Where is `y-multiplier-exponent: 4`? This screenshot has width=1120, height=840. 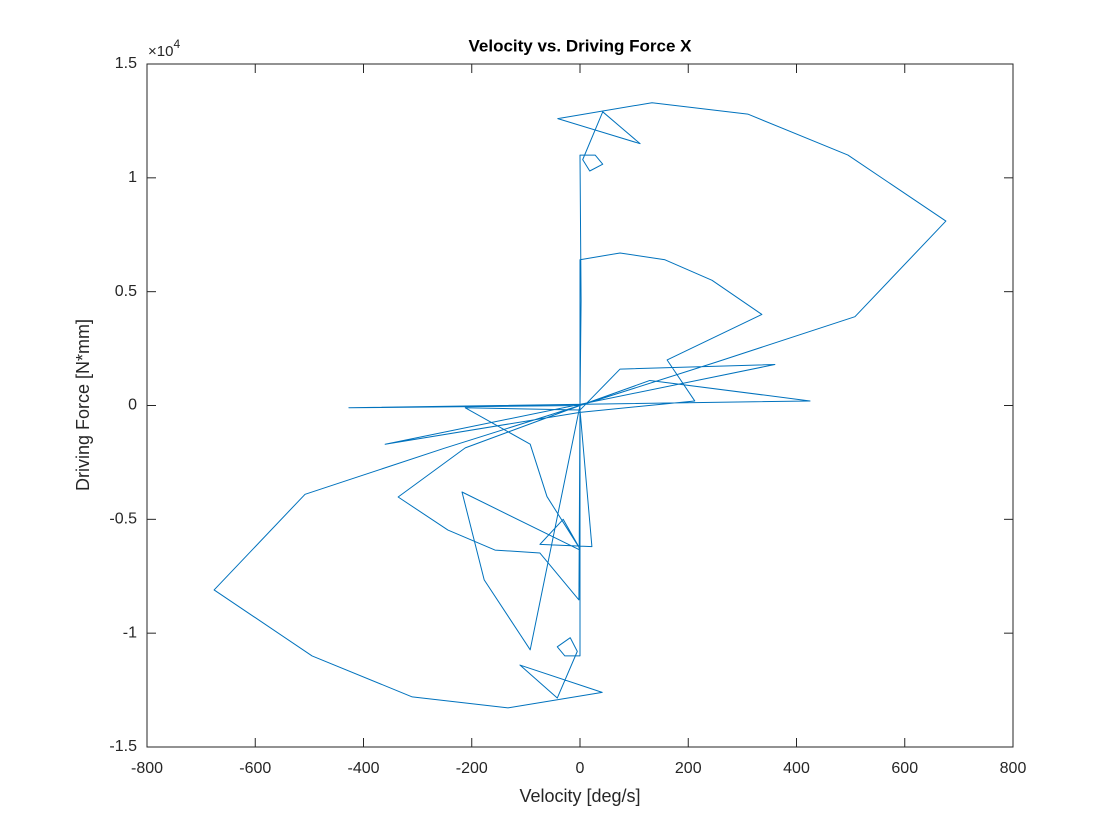 y-multiplier-exponent: 4 is located at coordinates (176, 44).